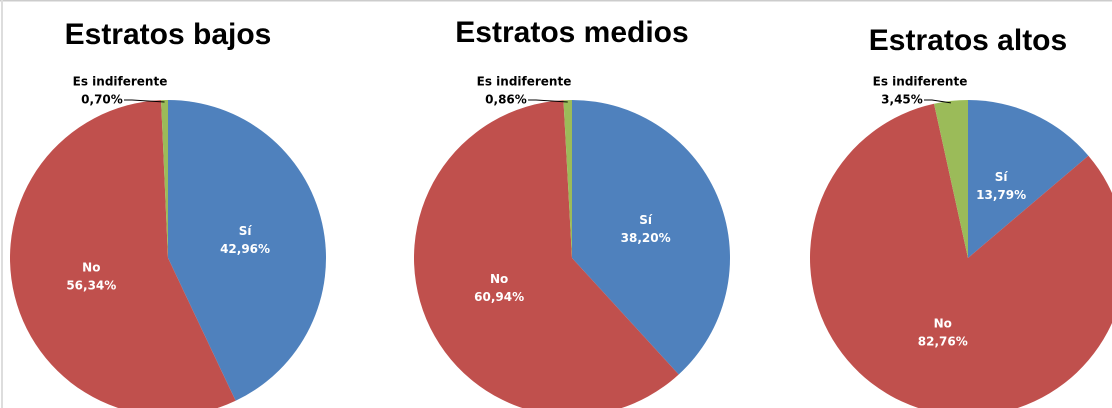 This screenshot has height=408, width=1112. Describe the element at coordinates (571, 32) in the screenshot. I see `chart-title: Estratos medios` at that location.